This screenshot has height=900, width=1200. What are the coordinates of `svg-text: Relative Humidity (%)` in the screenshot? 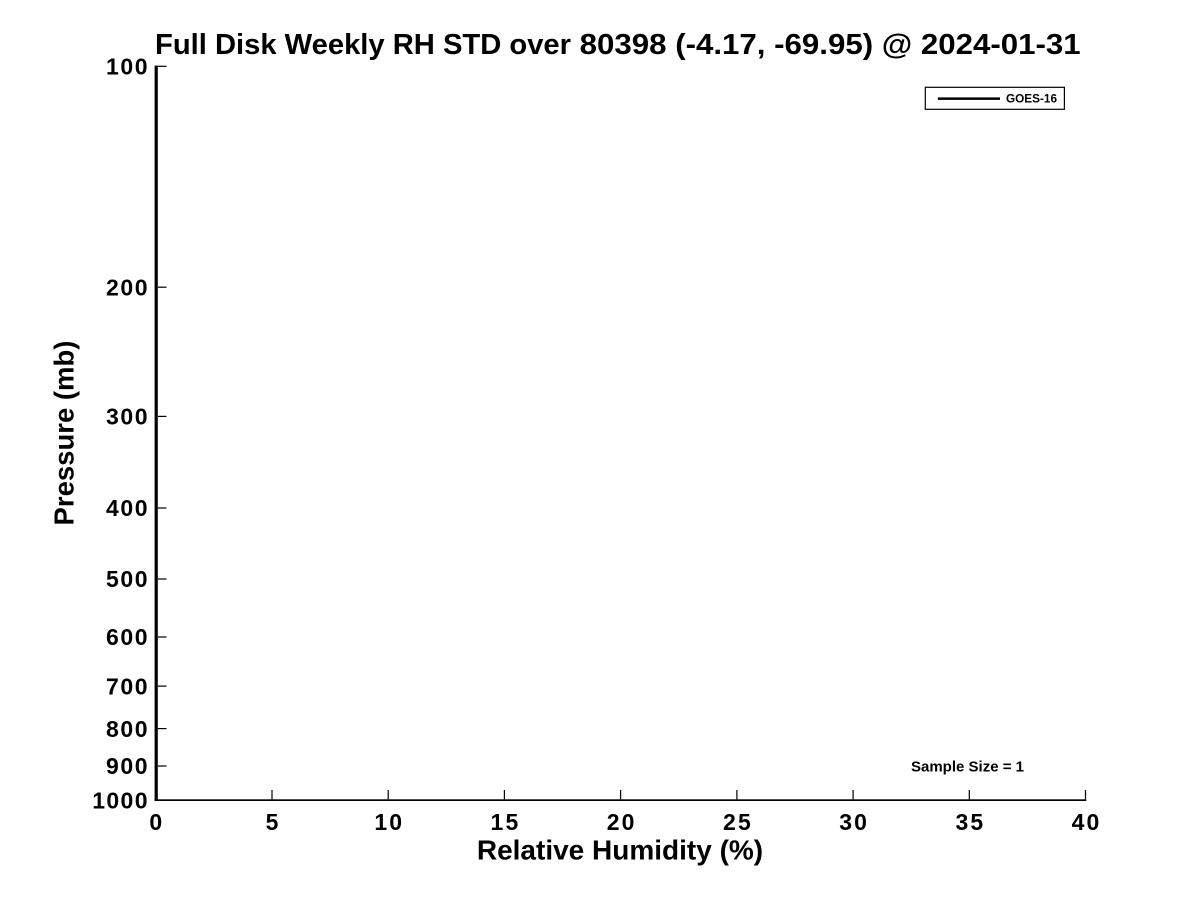 It's located at (620, 850).